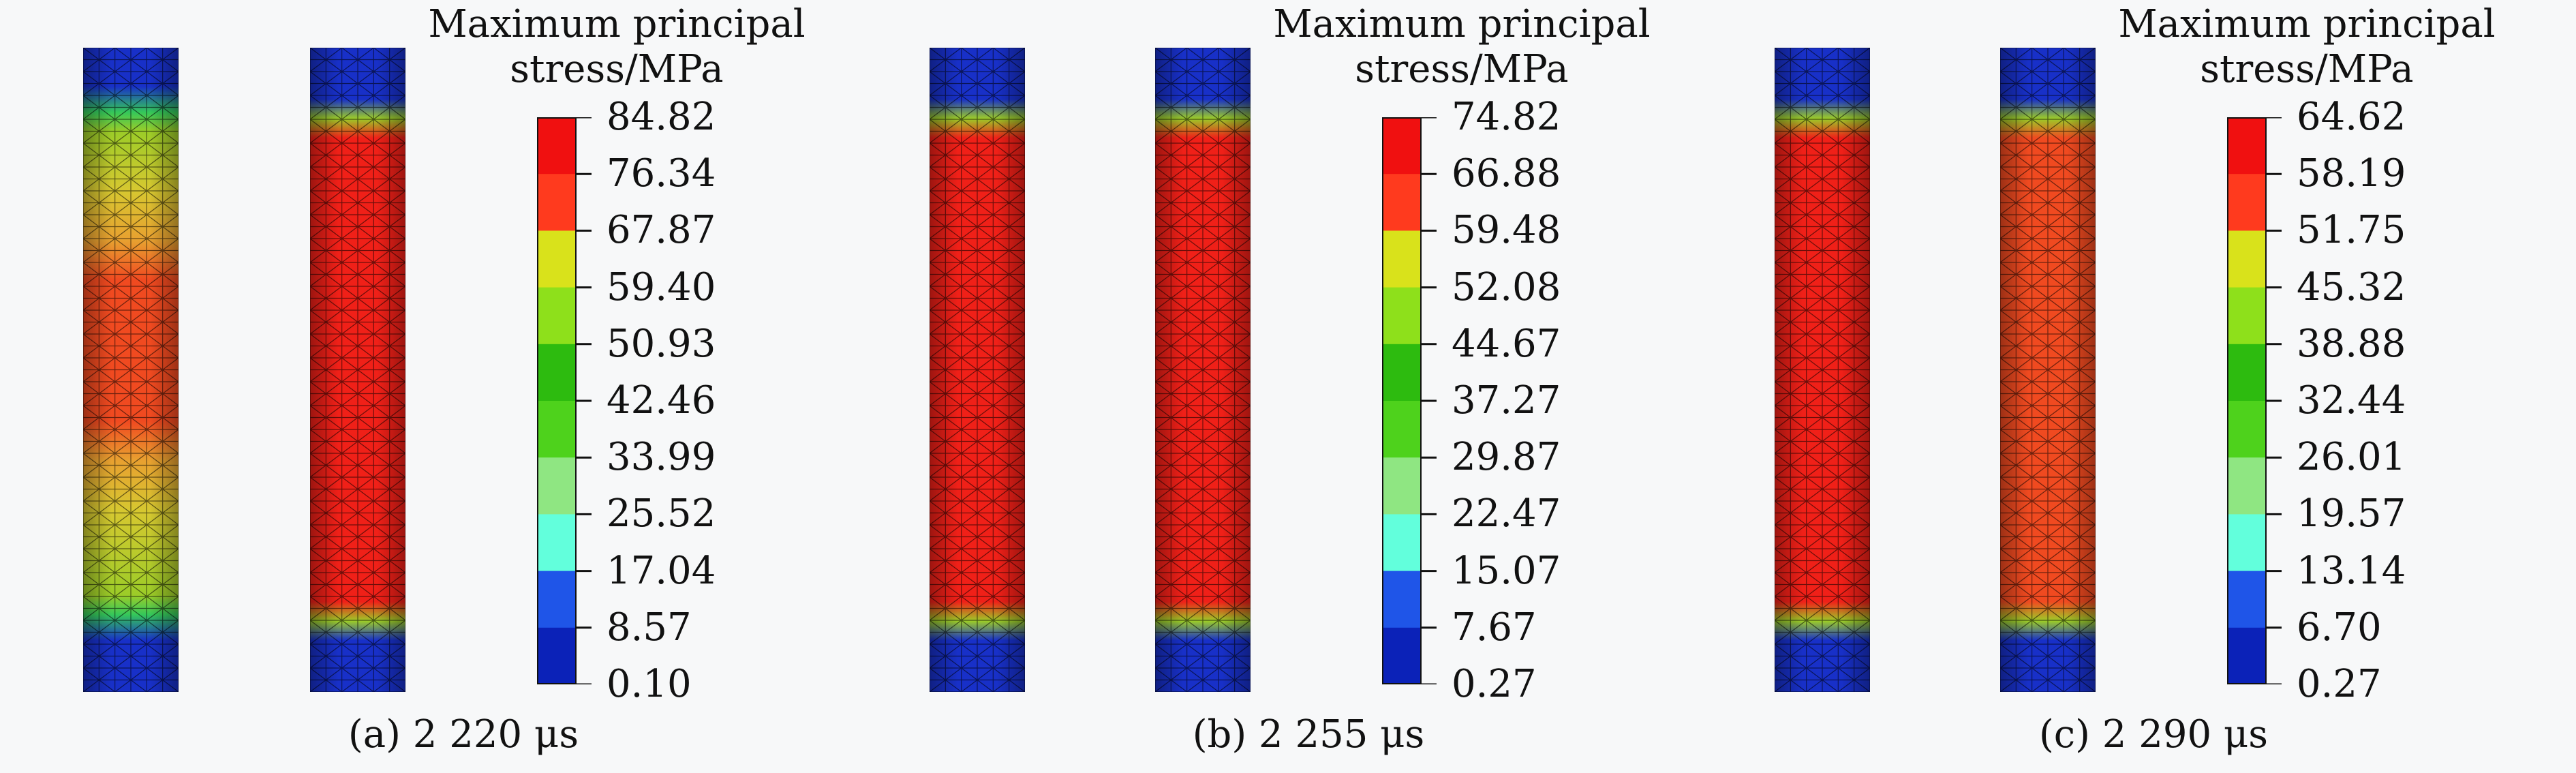 Image resolution: width=2576 pixels, height=773 pixels. What do you see at coordinates (2339, 627) in the screenshot?
I see `colorbar-tick-label: 6.70` at bounding box center [2339, 627].